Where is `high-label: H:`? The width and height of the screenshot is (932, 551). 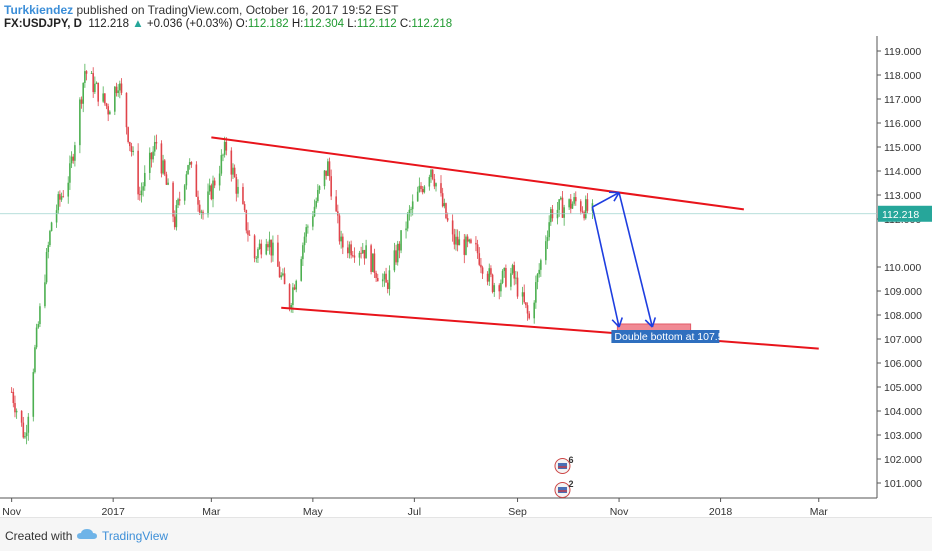
high-label: H: is located at coordinates (298, 24).